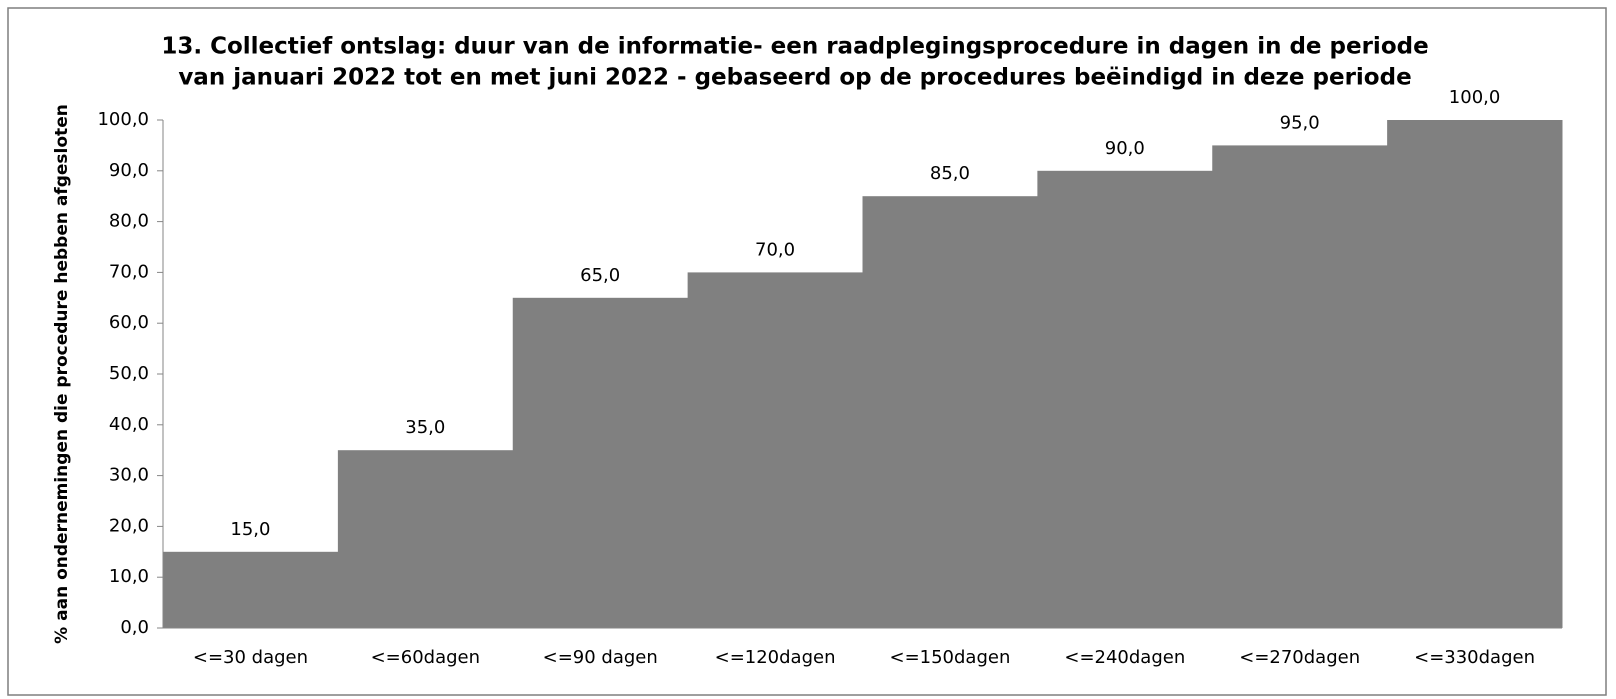 The width and height of the screenshot is (1616, 699). What do you see at coordinates (129, 170) in the screenshot?
I see `y-tick-label: 90,0` at bounding box center [129, 170].